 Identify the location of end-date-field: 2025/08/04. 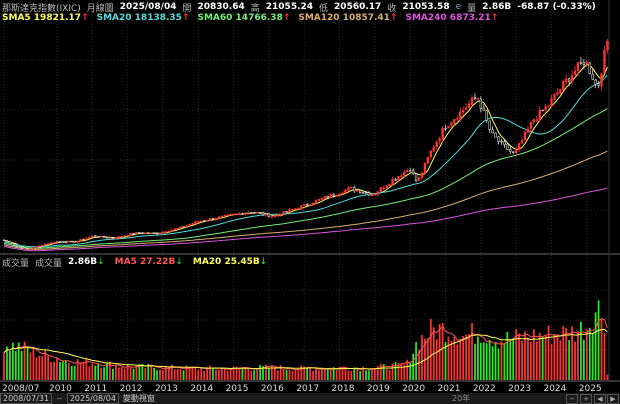
(92, 398).